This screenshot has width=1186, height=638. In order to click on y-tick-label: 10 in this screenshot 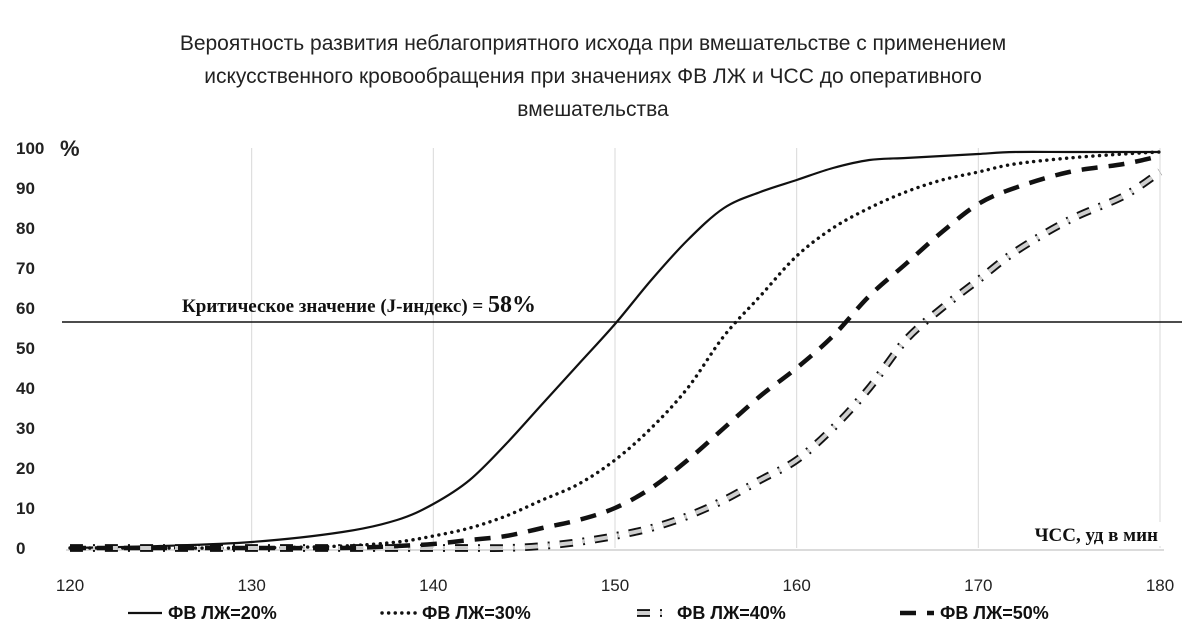, I will do `click(25, 508)`.